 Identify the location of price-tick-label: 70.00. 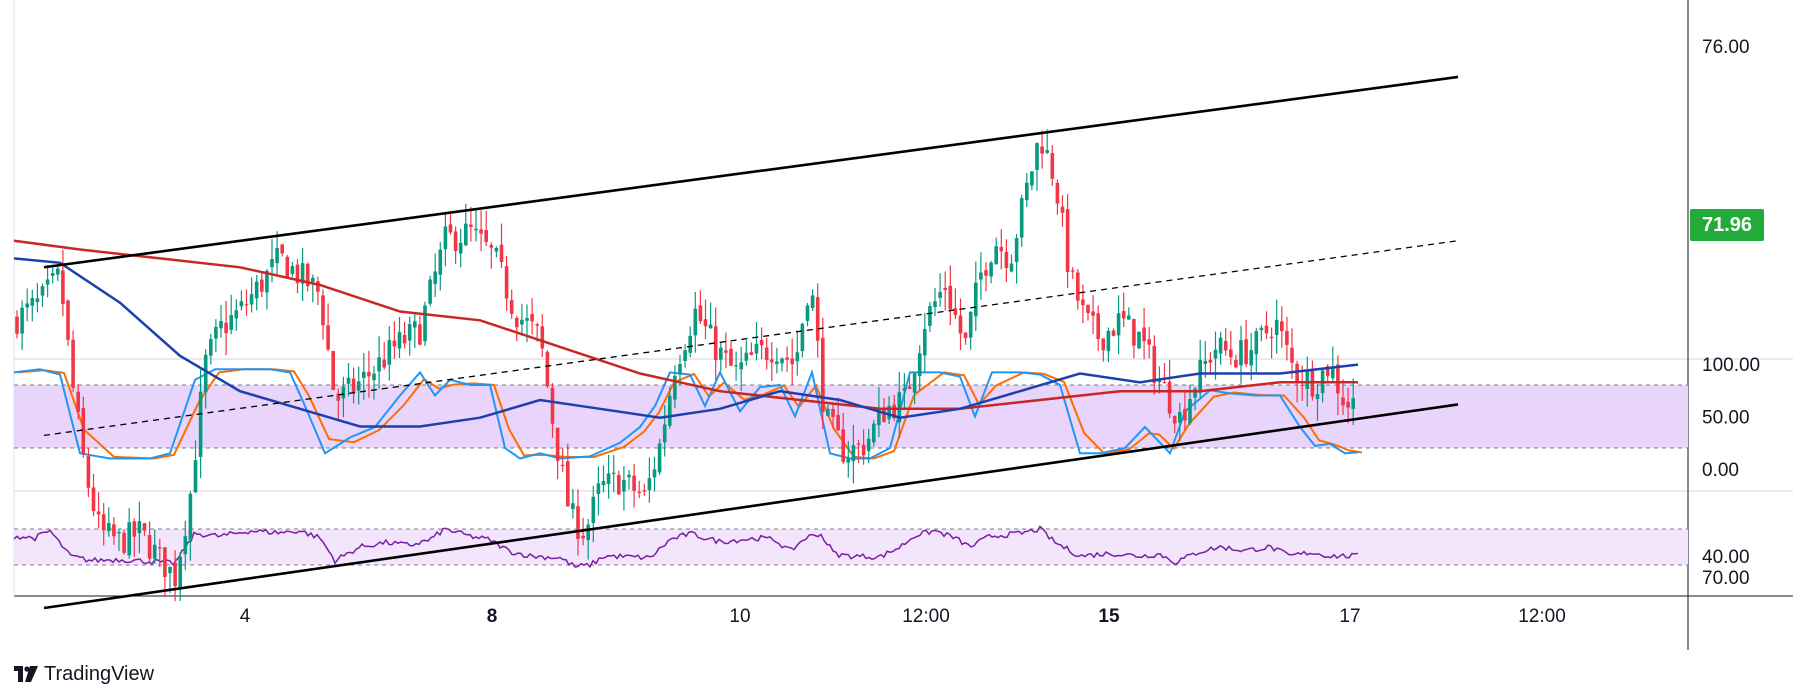
(1726, 578).